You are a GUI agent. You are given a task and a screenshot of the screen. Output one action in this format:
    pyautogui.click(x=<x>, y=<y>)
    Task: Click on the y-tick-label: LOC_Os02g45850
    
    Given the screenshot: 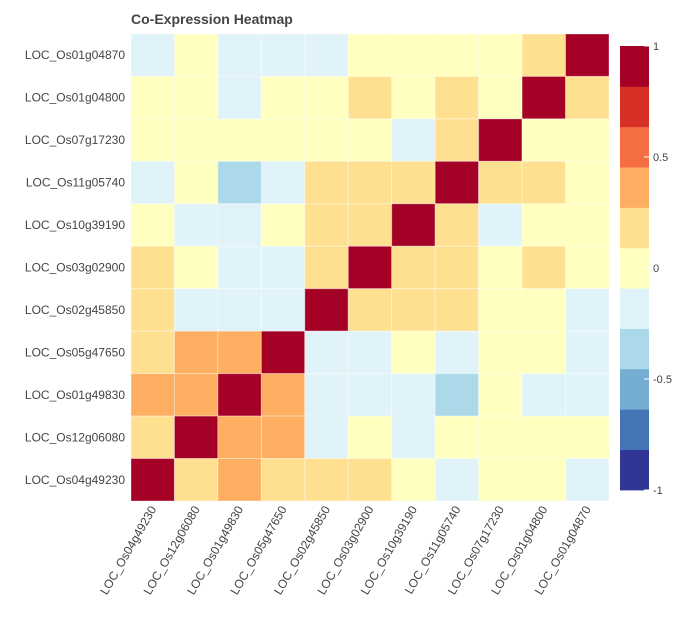 What is the action you would take?
    pyautogui.click(x=75, y=310)
    